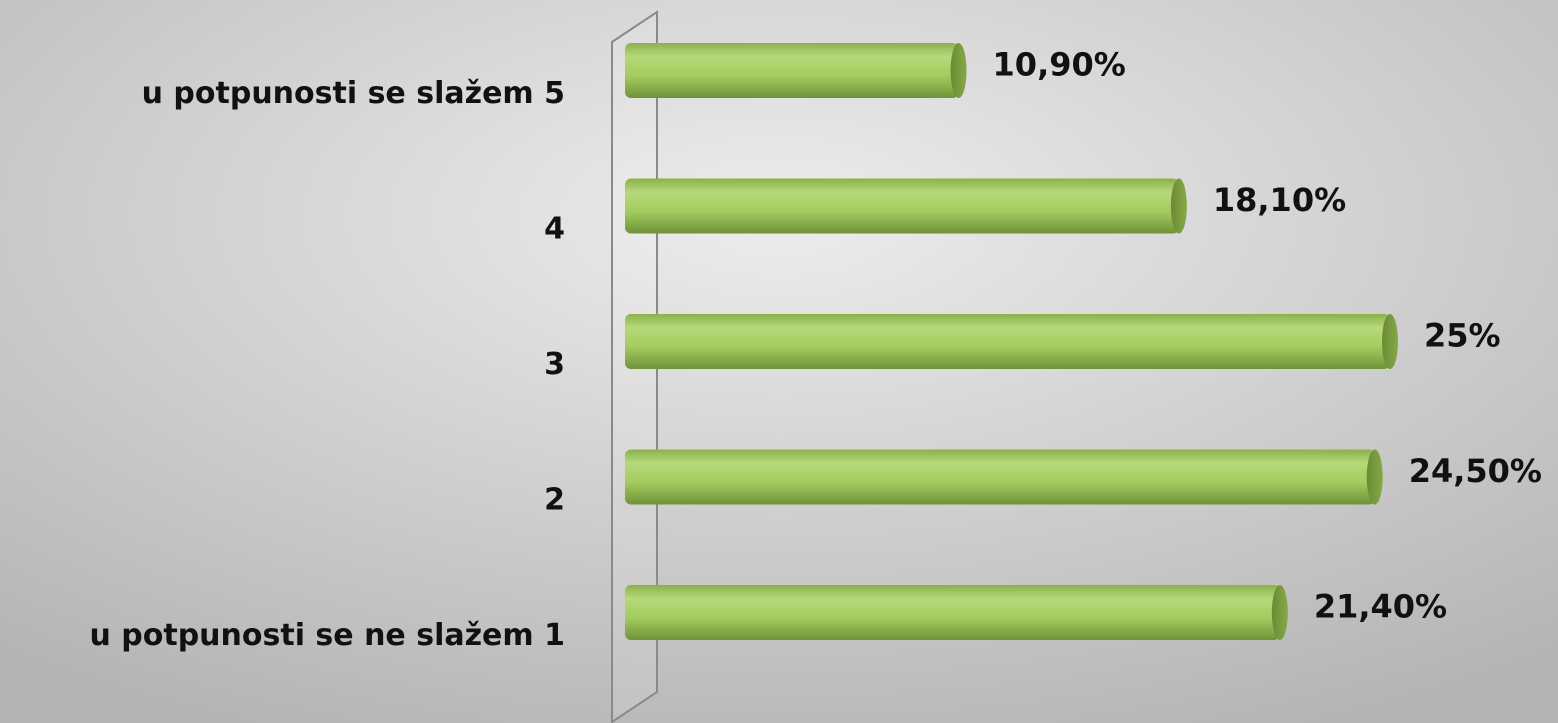  What do you see at coordinates (554, 229) in the screenshot?
I see `category-label: 4` at bounding box center [554, 229].